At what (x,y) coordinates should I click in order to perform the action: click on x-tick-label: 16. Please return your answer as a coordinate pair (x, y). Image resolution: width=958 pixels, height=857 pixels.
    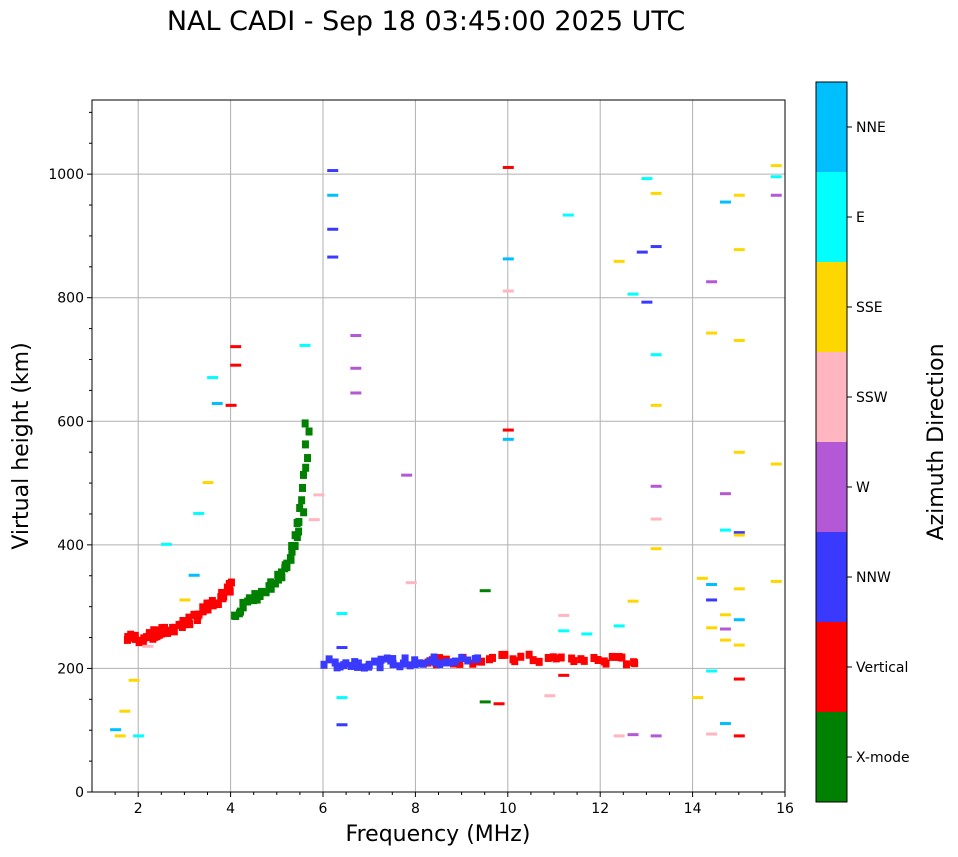
    Looking at the image, I should click on (785, 809).